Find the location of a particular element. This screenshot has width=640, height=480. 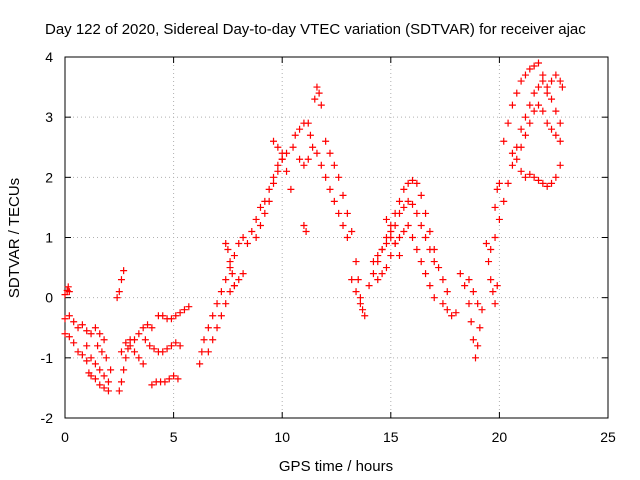

y-tick-label: 1 is located at coordinates (49, 238).